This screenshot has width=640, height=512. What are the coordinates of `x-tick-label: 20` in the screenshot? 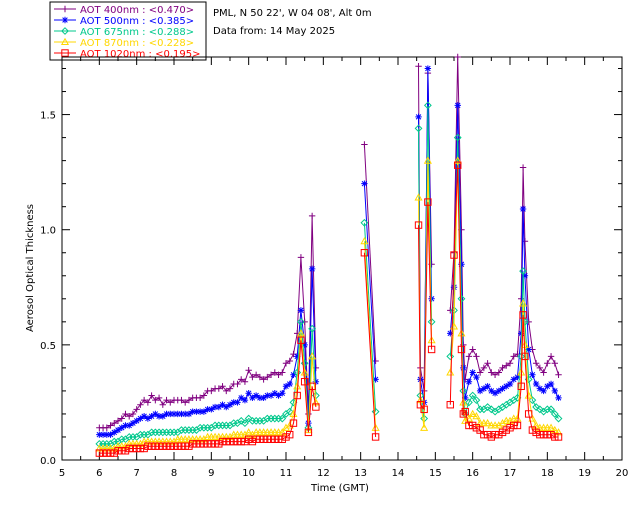 It's located at (622, 473).